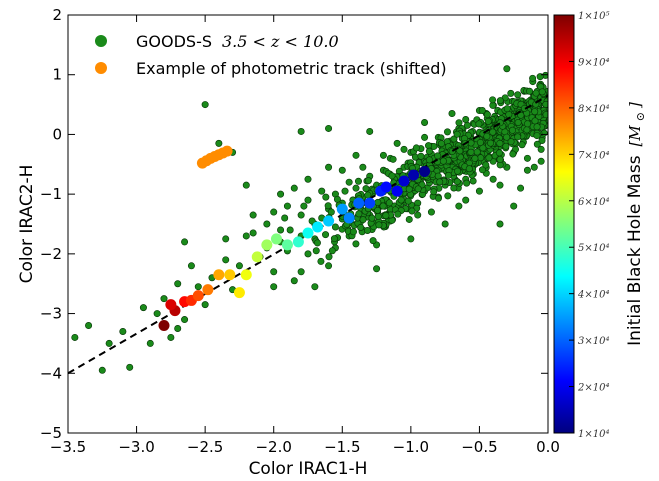 This screenshot has width=659, height=481. What do you see at coordinates (205, 447) in the screenshot?
I see `x-tick-label: −2.5` at bounding box center [205, 447].